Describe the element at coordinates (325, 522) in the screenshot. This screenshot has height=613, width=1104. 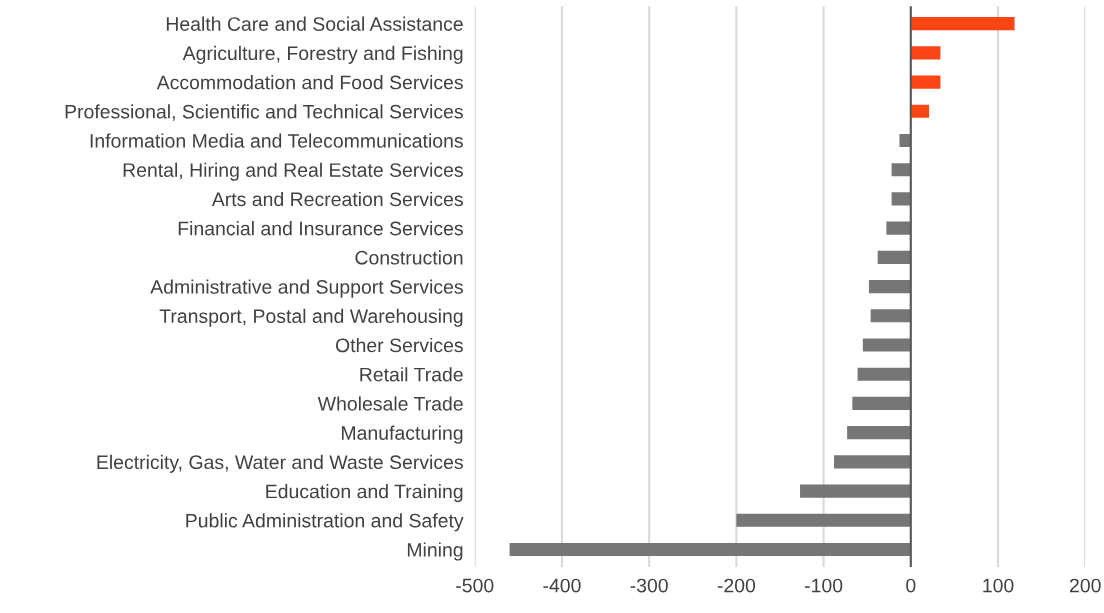
I see `y-tick-label: Public Administration and Safety` at that location.